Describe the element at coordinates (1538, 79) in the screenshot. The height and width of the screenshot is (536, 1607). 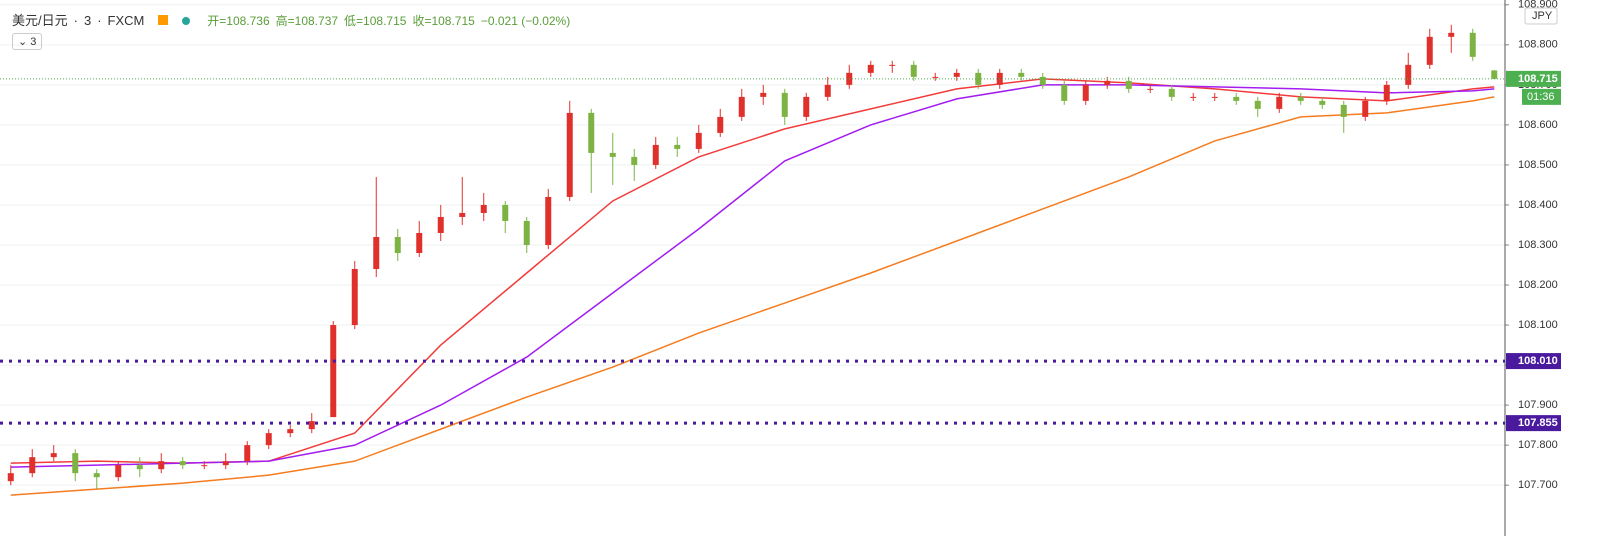
I see `price-label: 108.715` at that location.